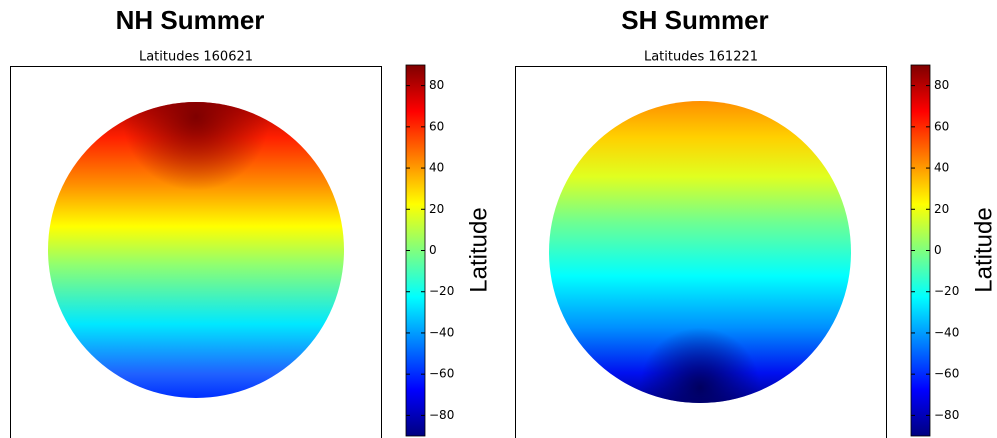  Describe the element at coordinates (701, 57) in the screenshot. I see `panel-subtitle: Latitudes 161221` at that location.